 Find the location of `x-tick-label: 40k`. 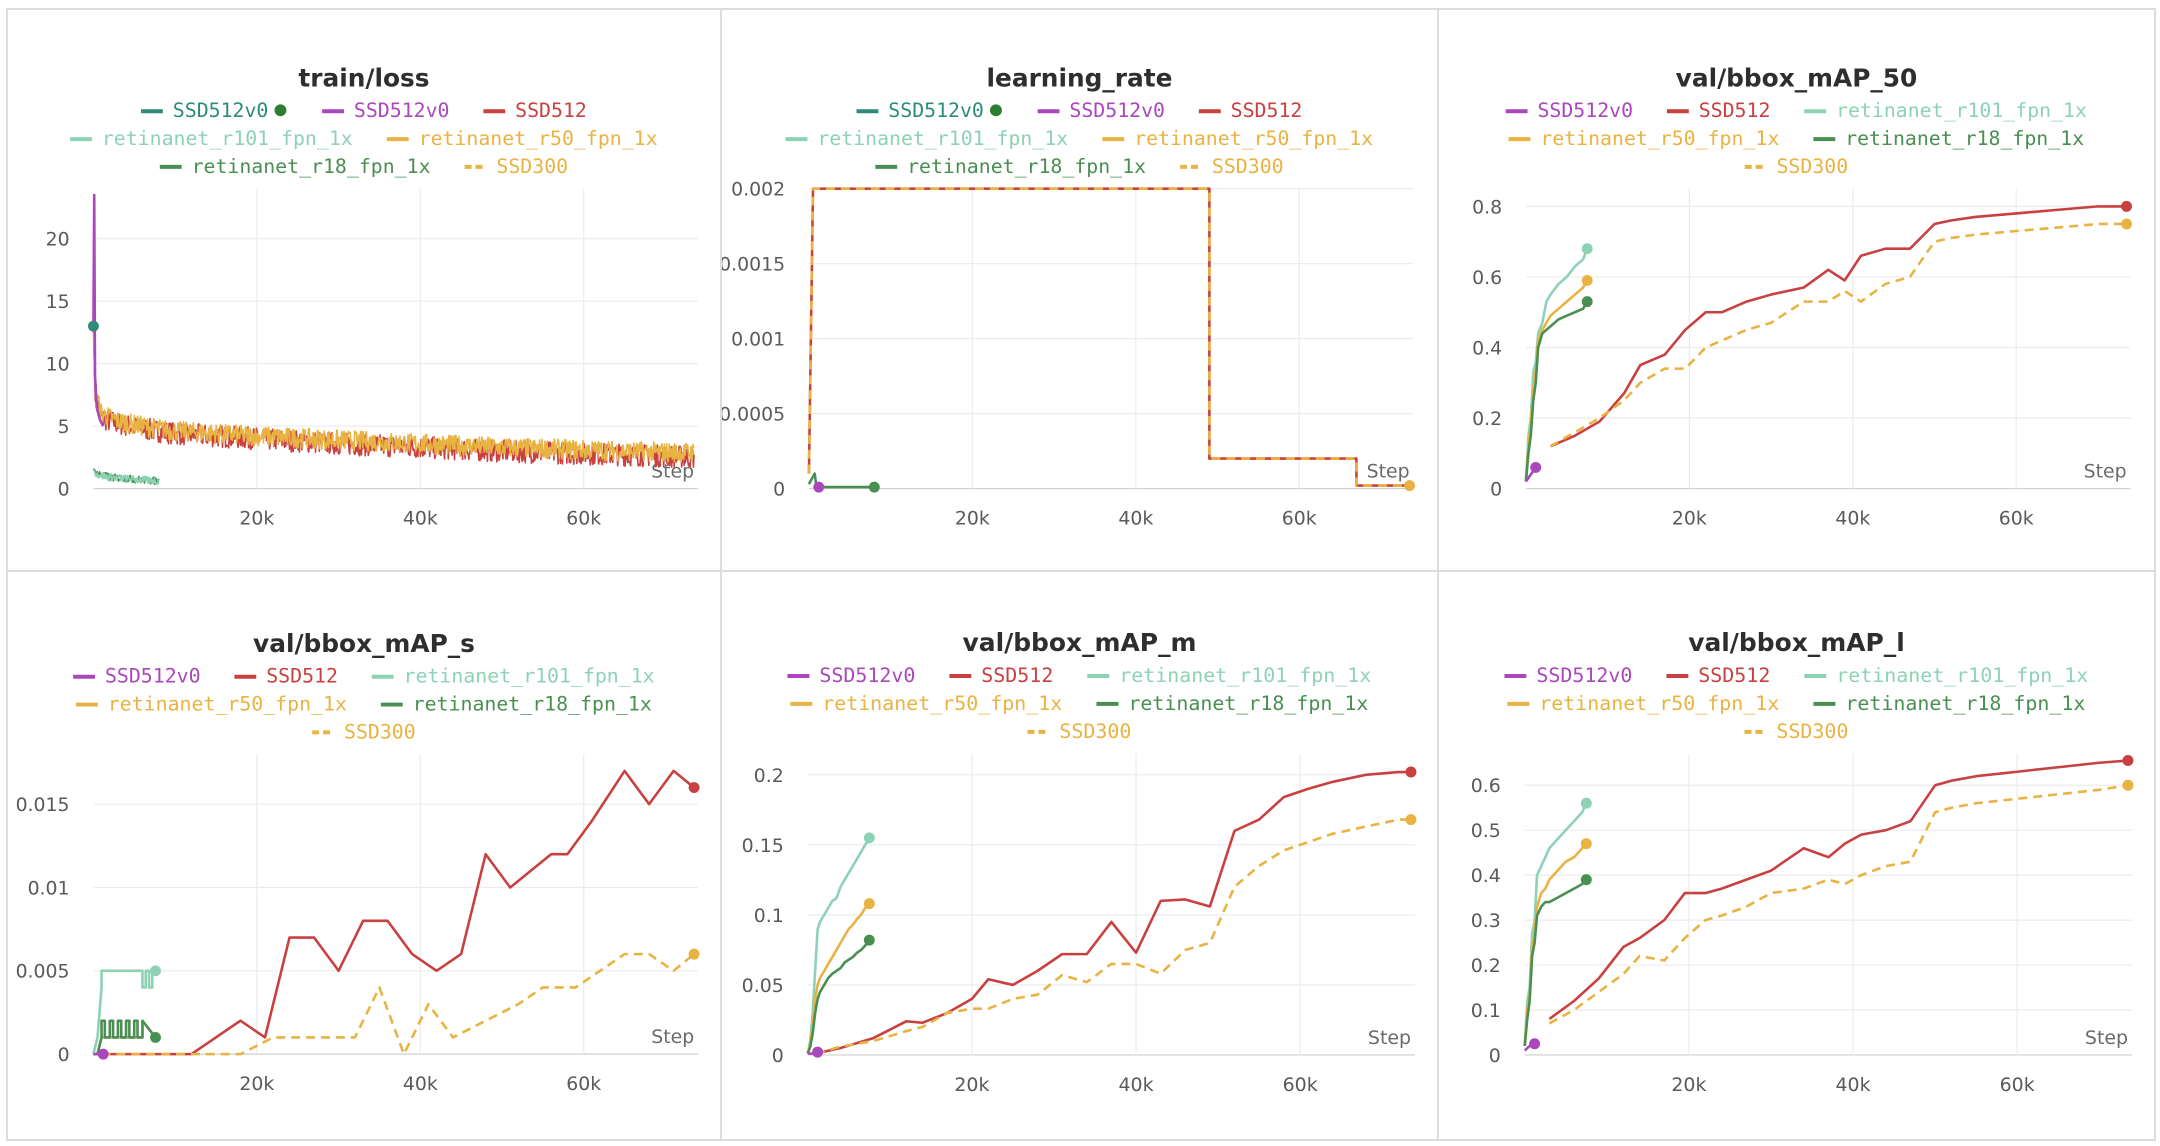

x-tick-label: 40k is located at coordinates (1135, 1085).